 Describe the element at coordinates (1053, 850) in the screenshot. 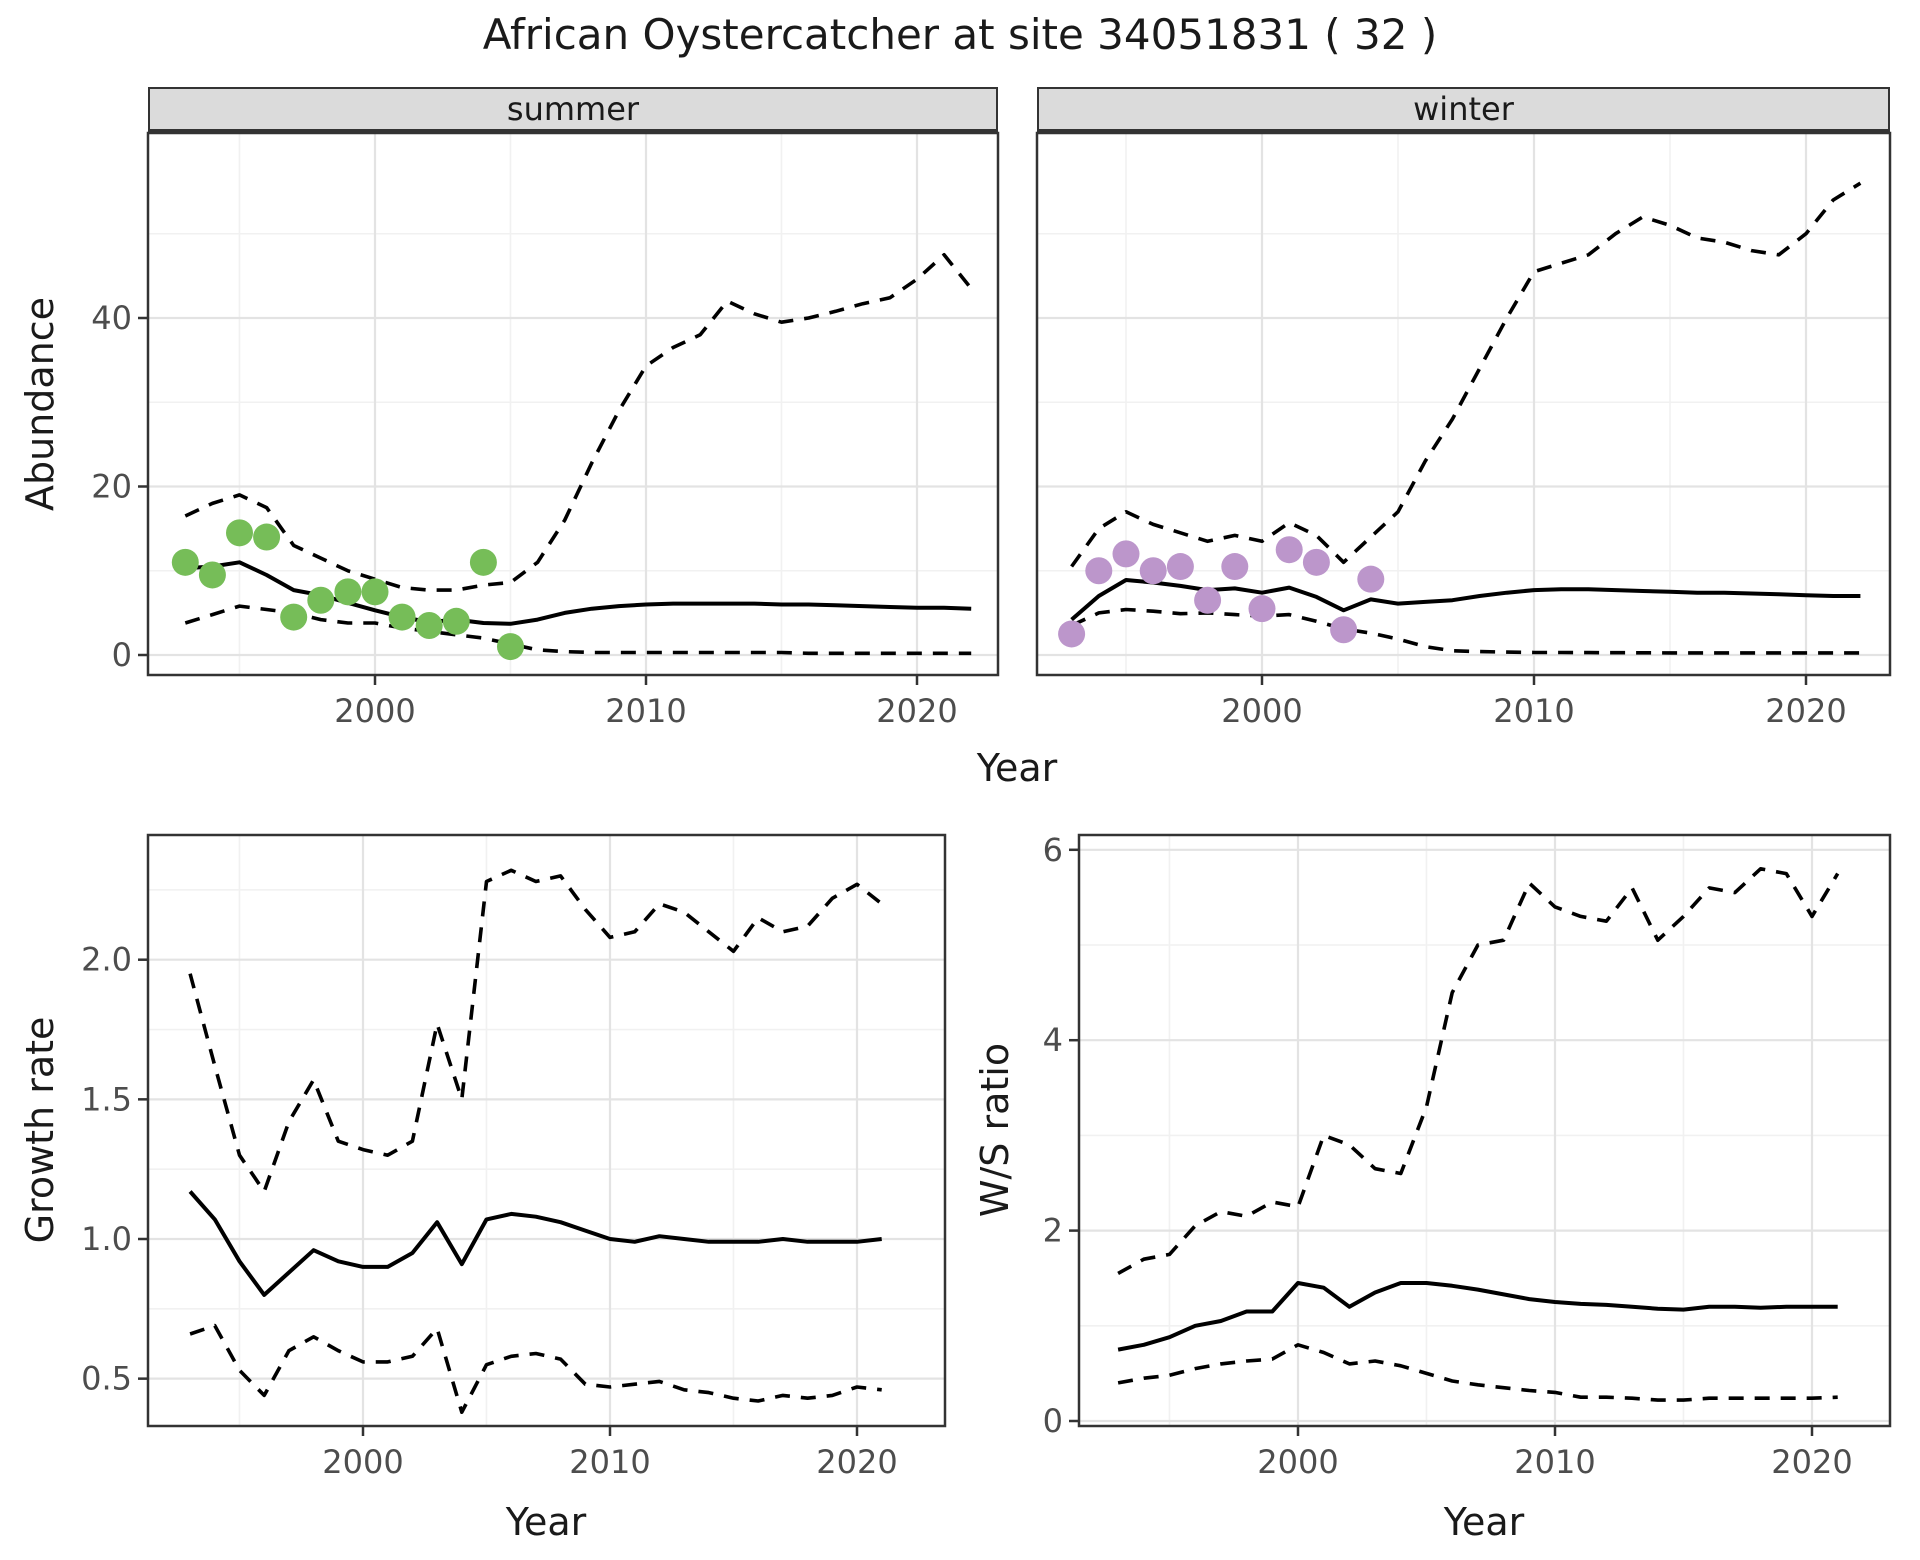

I see `y-tick-label: 6` at that location.